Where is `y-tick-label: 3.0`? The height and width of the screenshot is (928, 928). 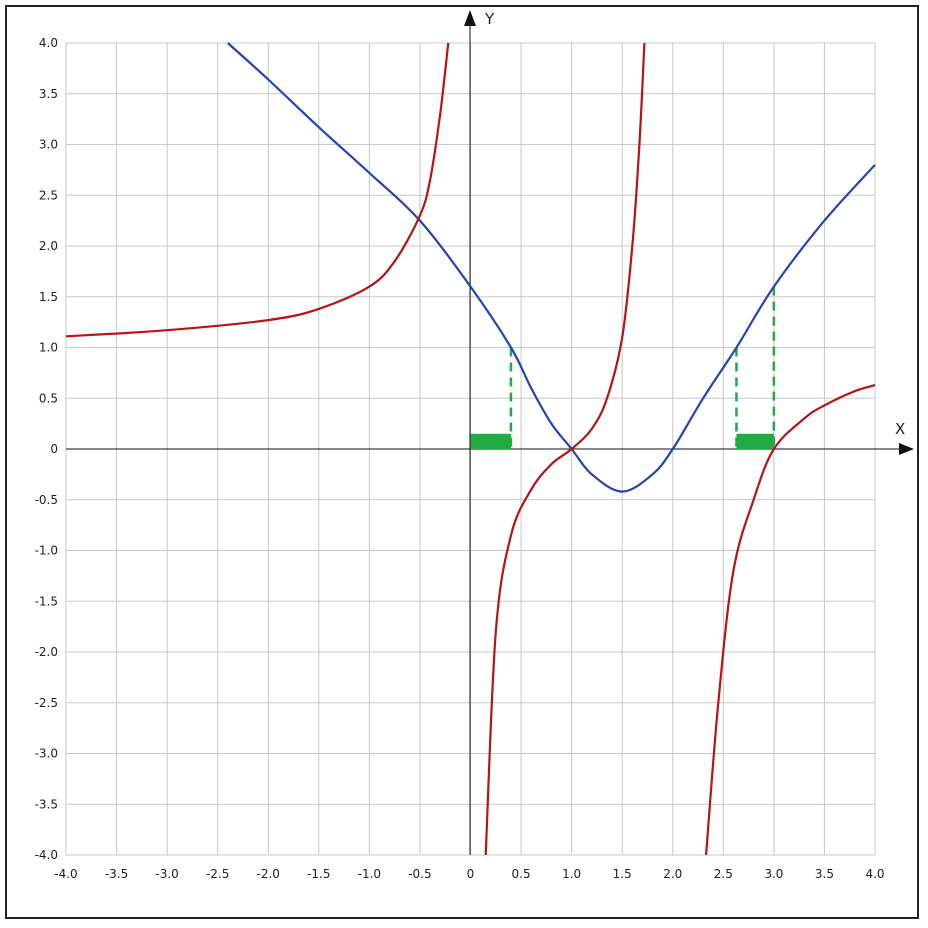
y-tick-label: 3.0 is located at coordinates (48, 145).